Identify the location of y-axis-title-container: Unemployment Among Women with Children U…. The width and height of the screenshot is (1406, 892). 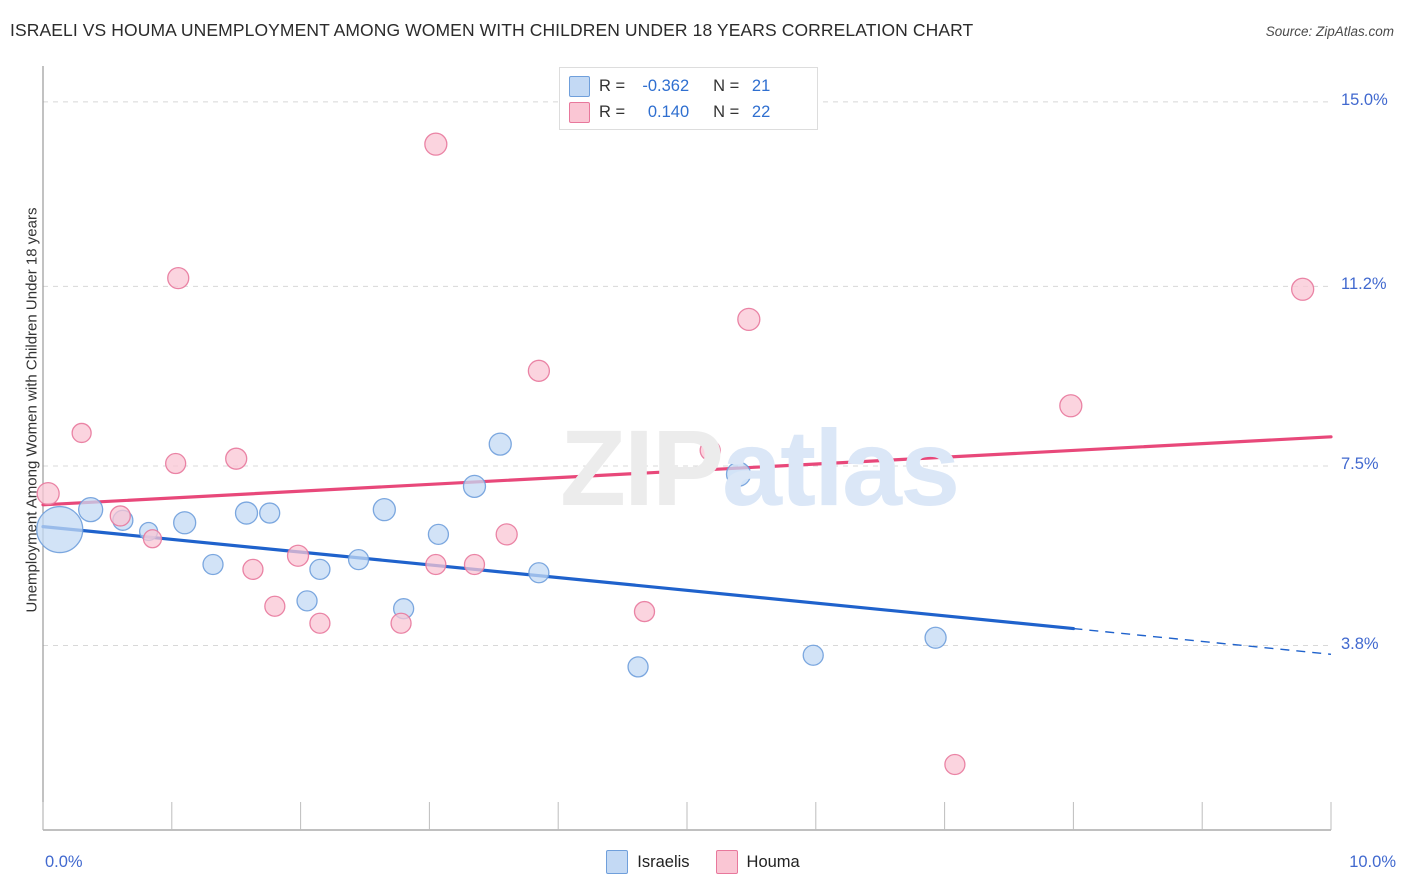
(31, 410).